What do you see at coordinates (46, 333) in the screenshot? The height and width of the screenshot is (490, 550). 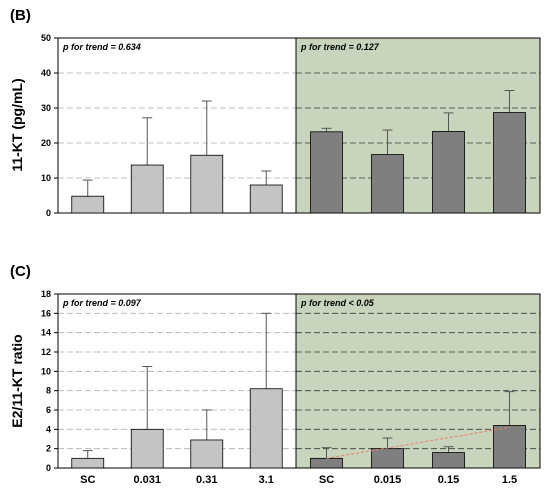 I see `y-tick-label: 14` at bounding box center [46, 333].